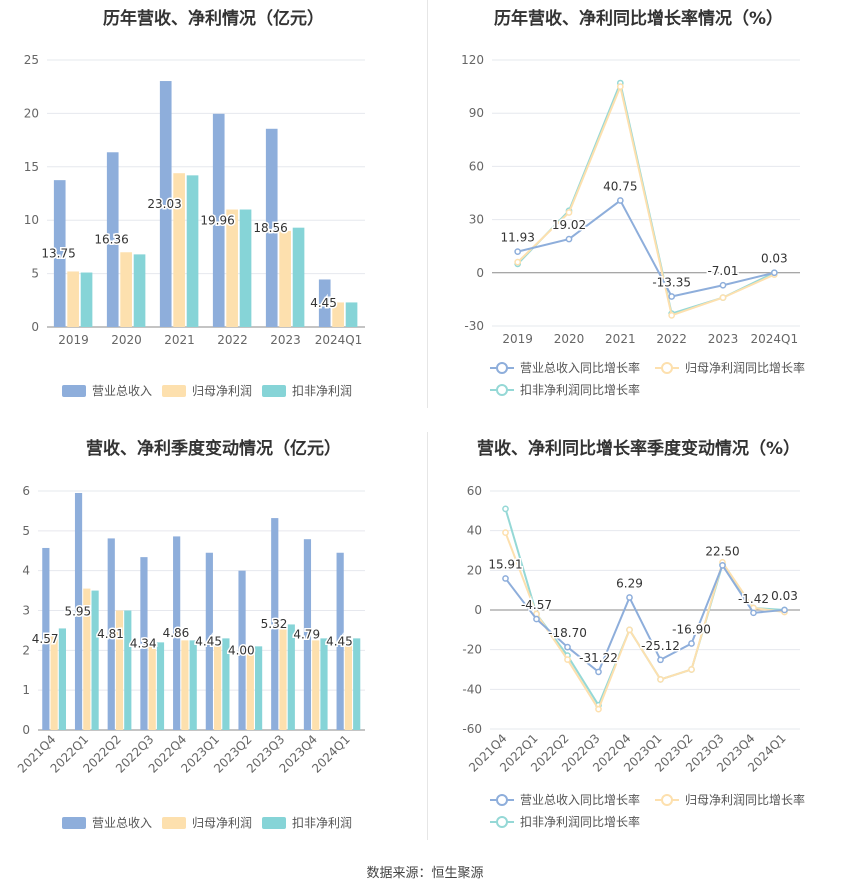 This screenshot has width=850, height=890. What do you see at coordinates (536, 605) in the screenshot?
I see `data-label: -4.57` at bounding box center [536, 605].